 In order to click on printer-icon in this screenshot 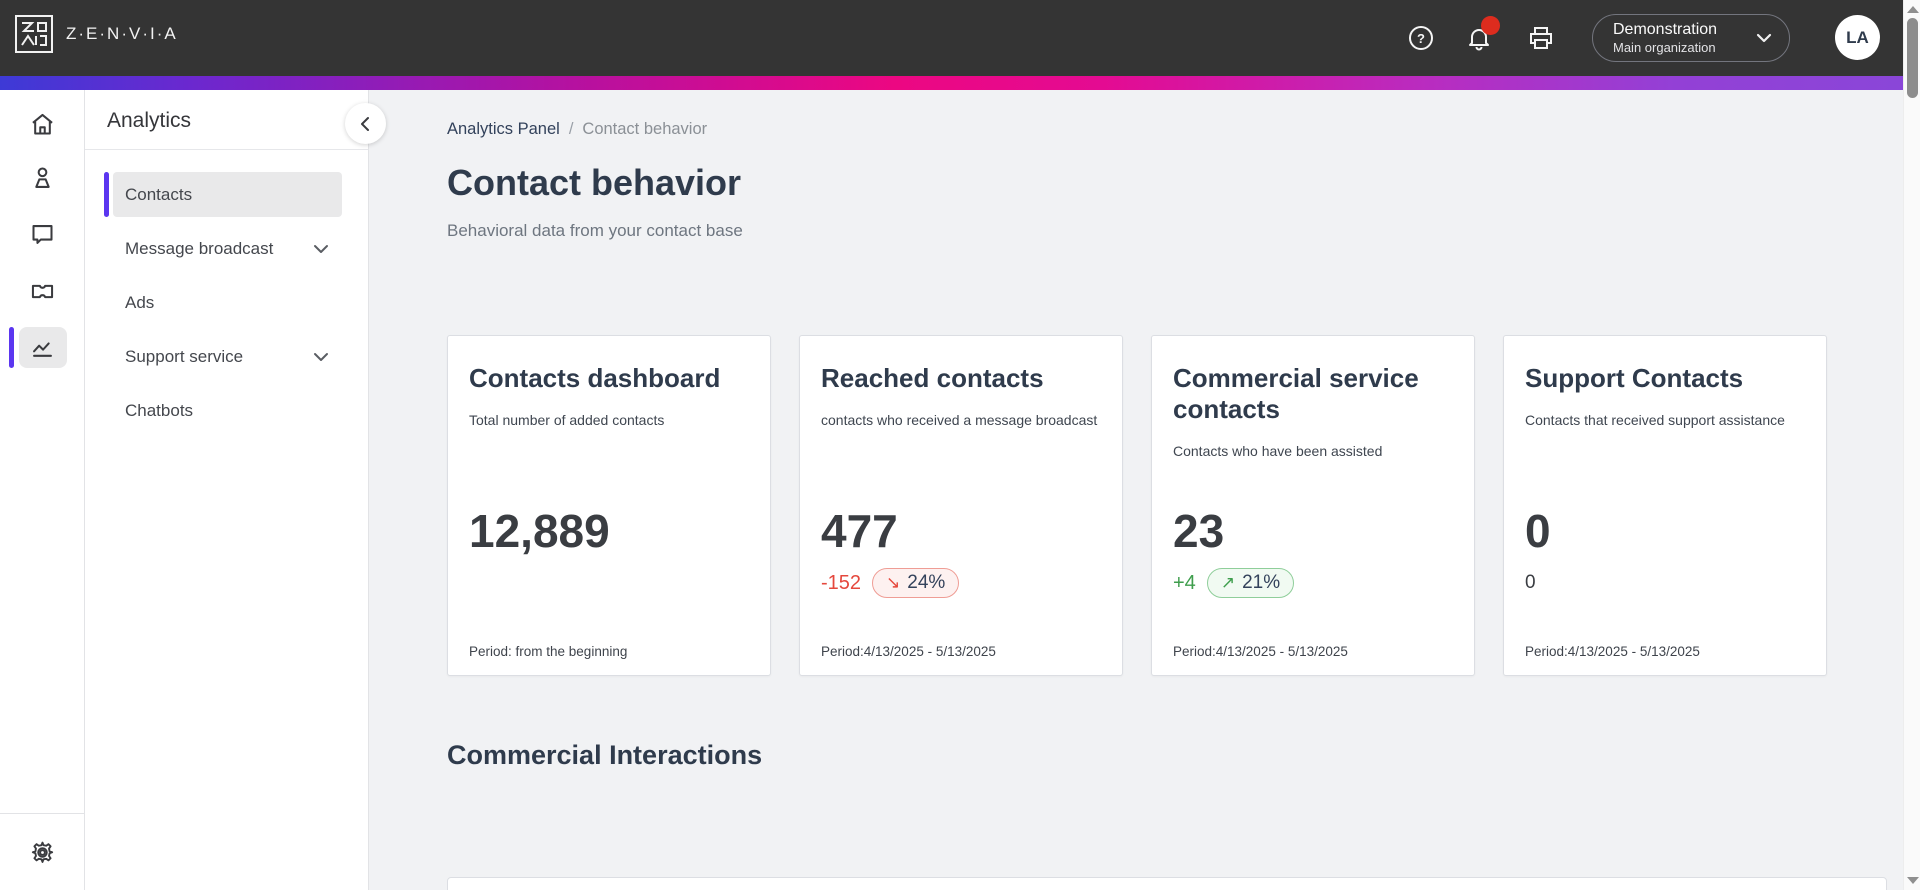, I will do `click(1541, 38)`.